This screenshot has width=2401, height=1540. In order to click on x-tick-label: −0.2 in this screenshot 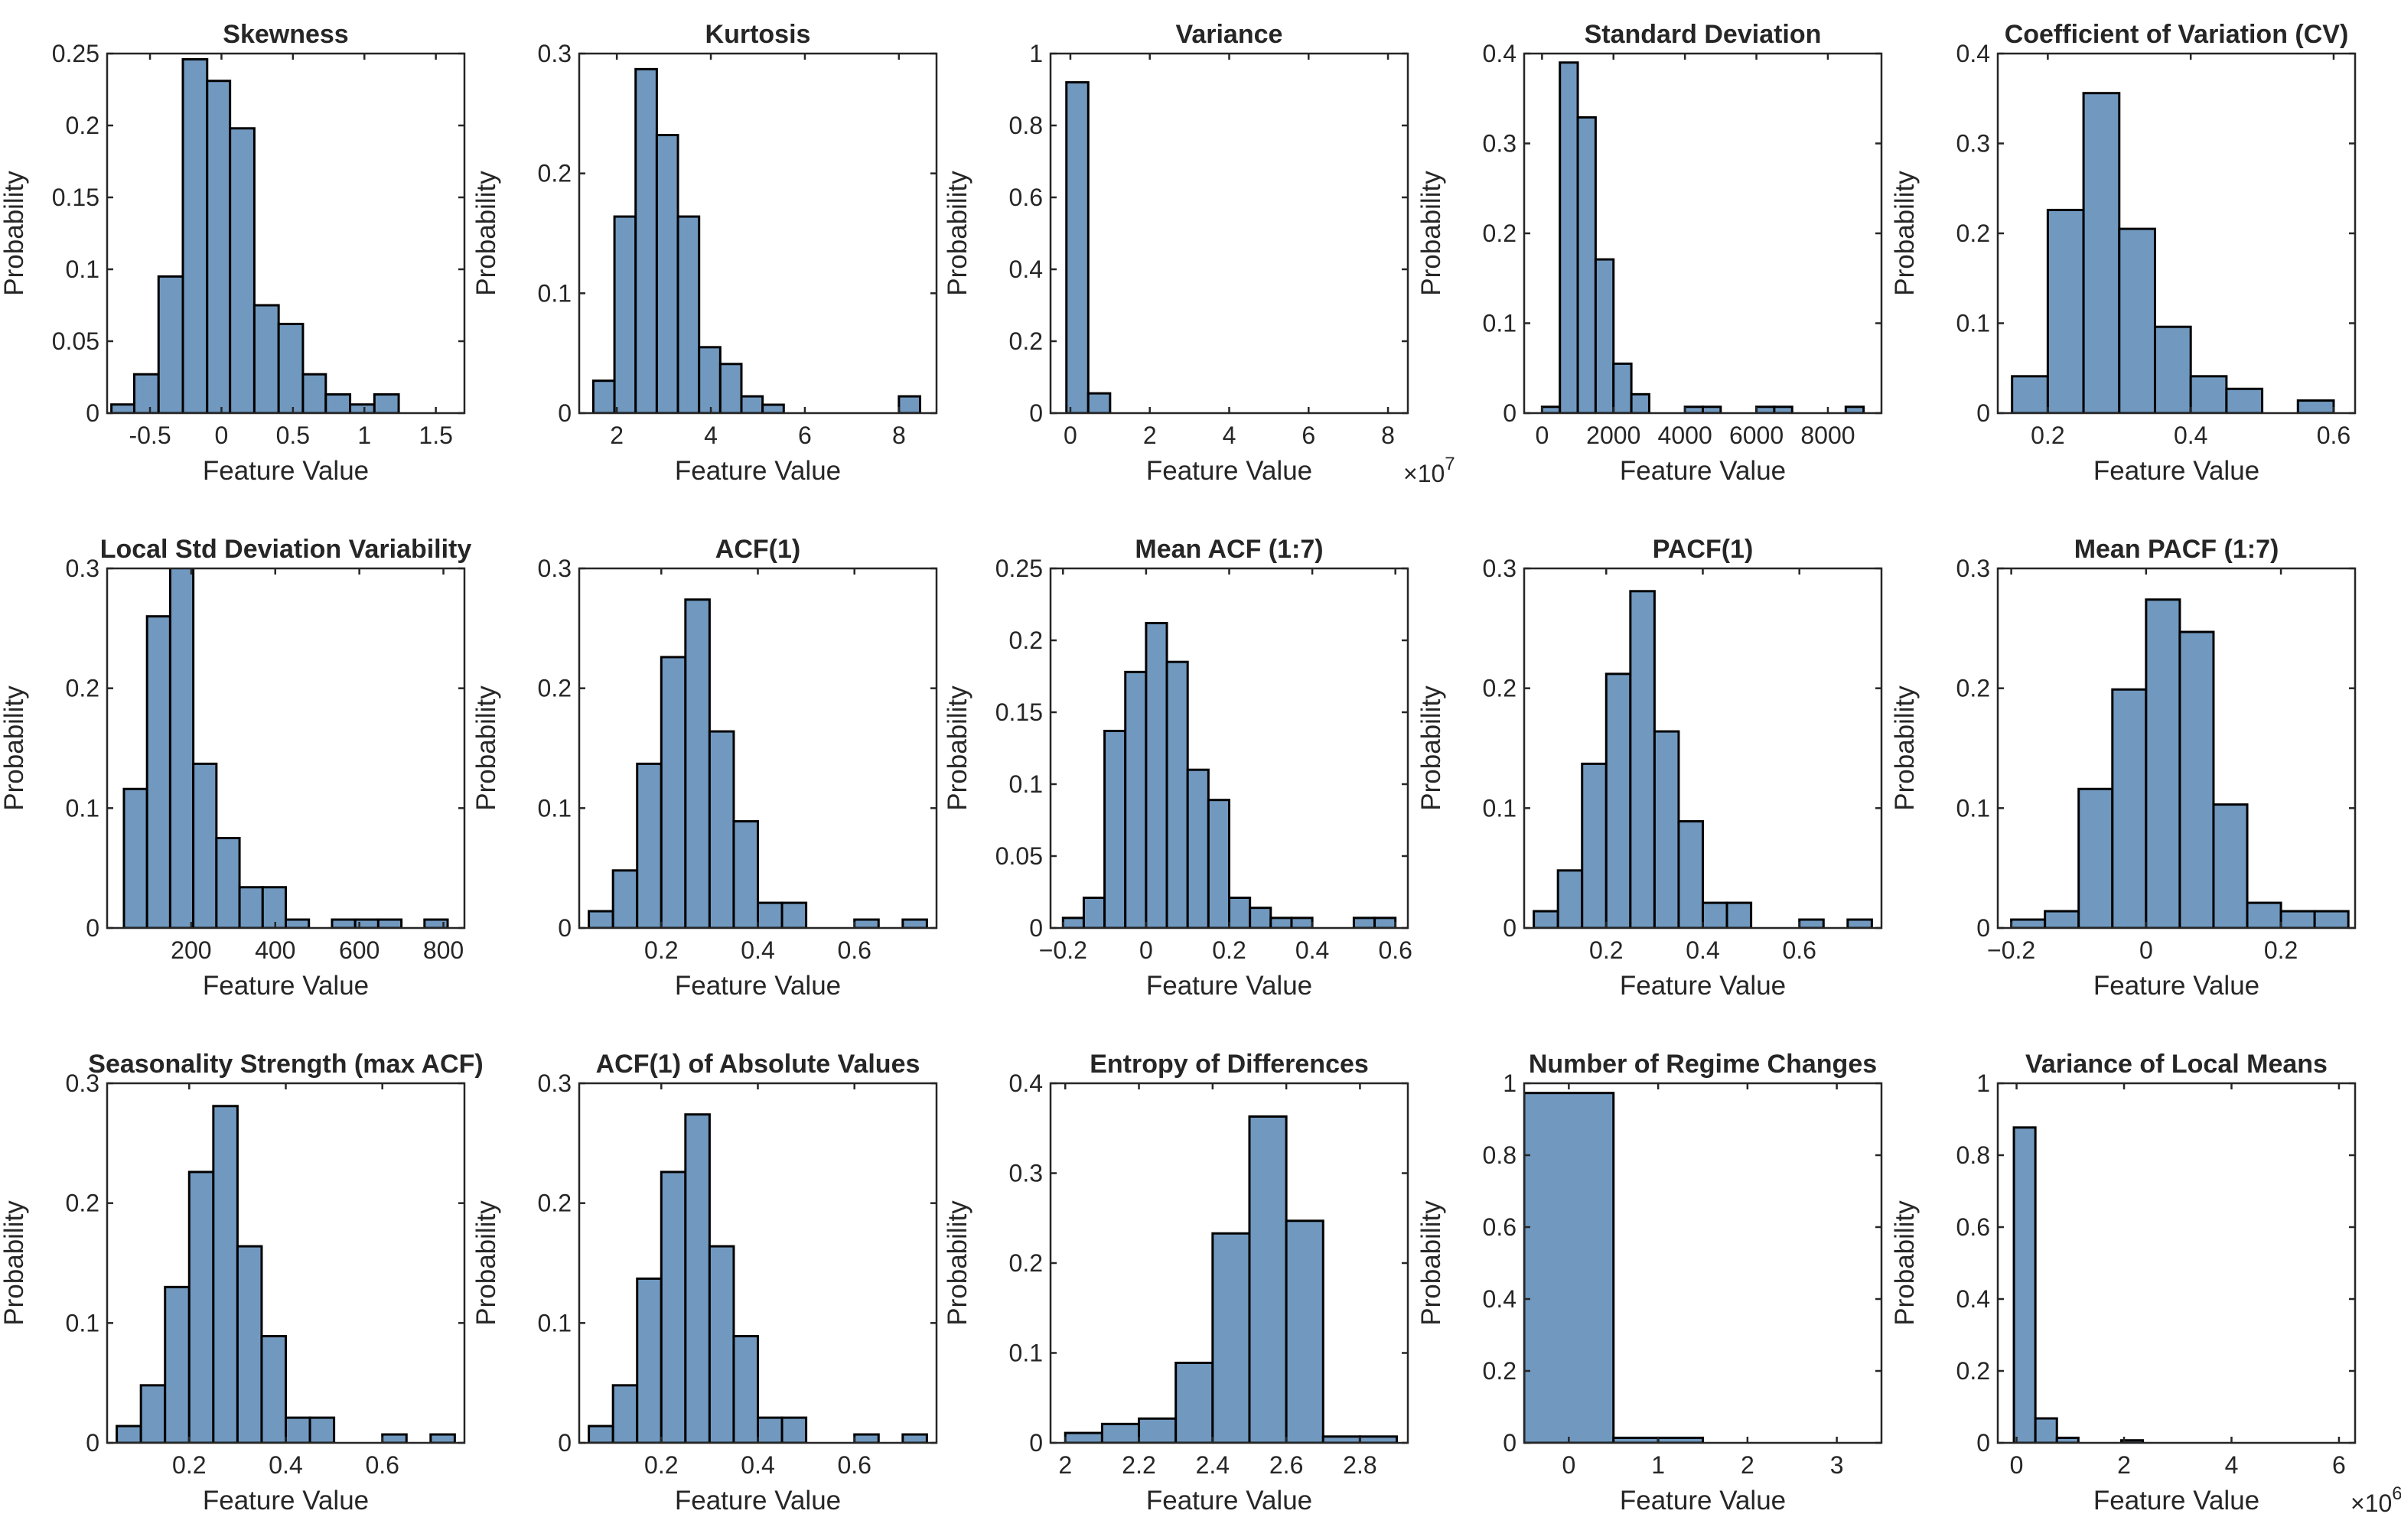, I will do `click(1063, 950)`.